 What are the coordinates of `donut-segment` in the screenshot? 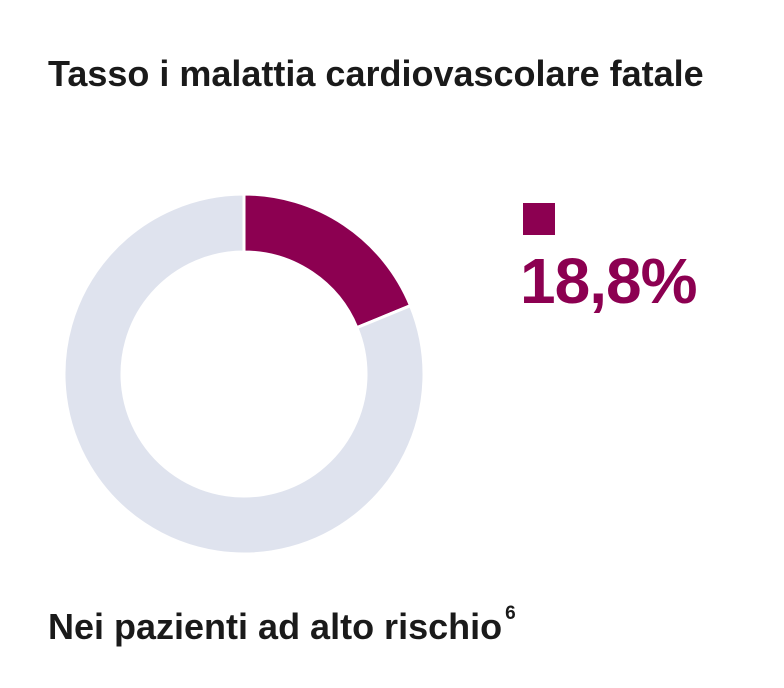 It's located at (327, 261).